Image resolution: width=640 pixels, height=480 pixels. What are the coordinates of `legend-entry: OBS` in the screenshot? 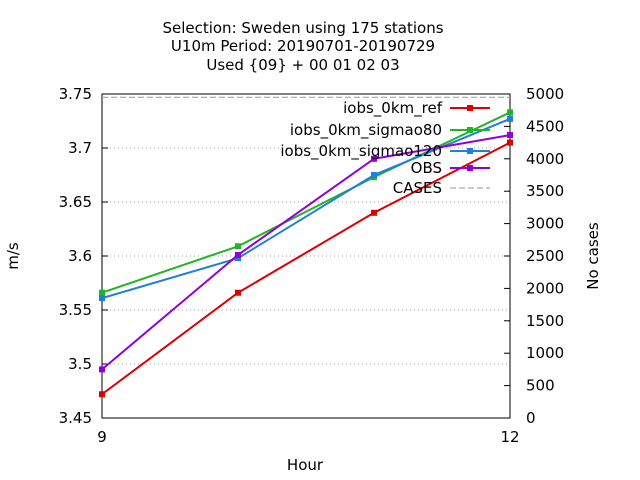 It's located at (450, 168).